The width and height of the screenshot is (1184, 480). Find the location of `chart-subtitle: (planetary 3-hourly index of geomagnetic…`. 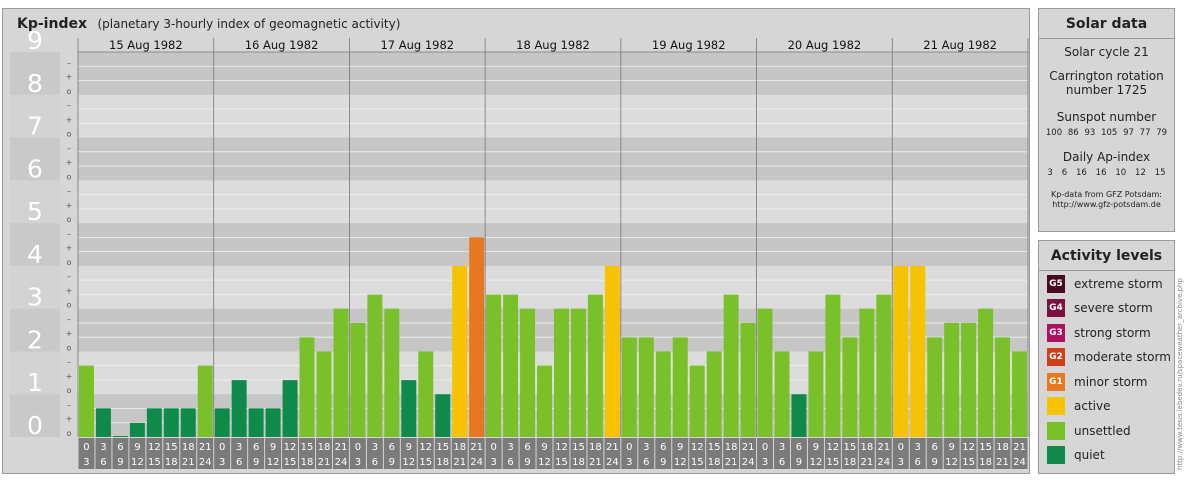

chart-subtitle: (planetary 3-hourly index of geomagnetic… is located at coordinates (249, 24).